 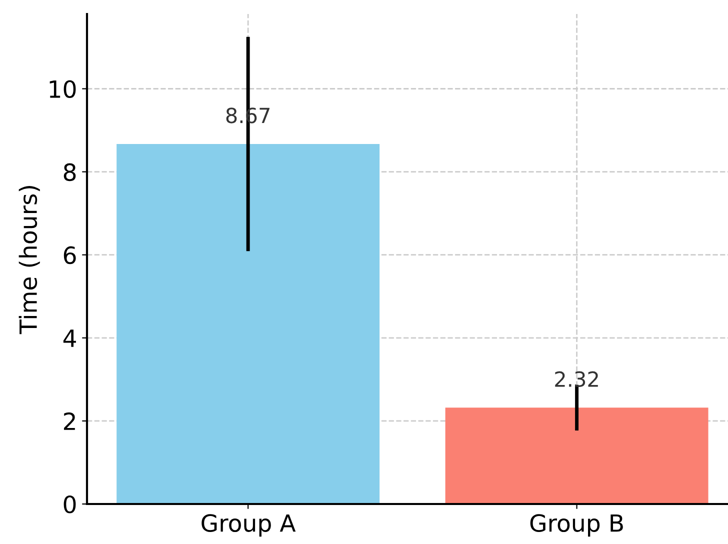 I want to click on data-label: 2.32, so click(x=576, y=379).